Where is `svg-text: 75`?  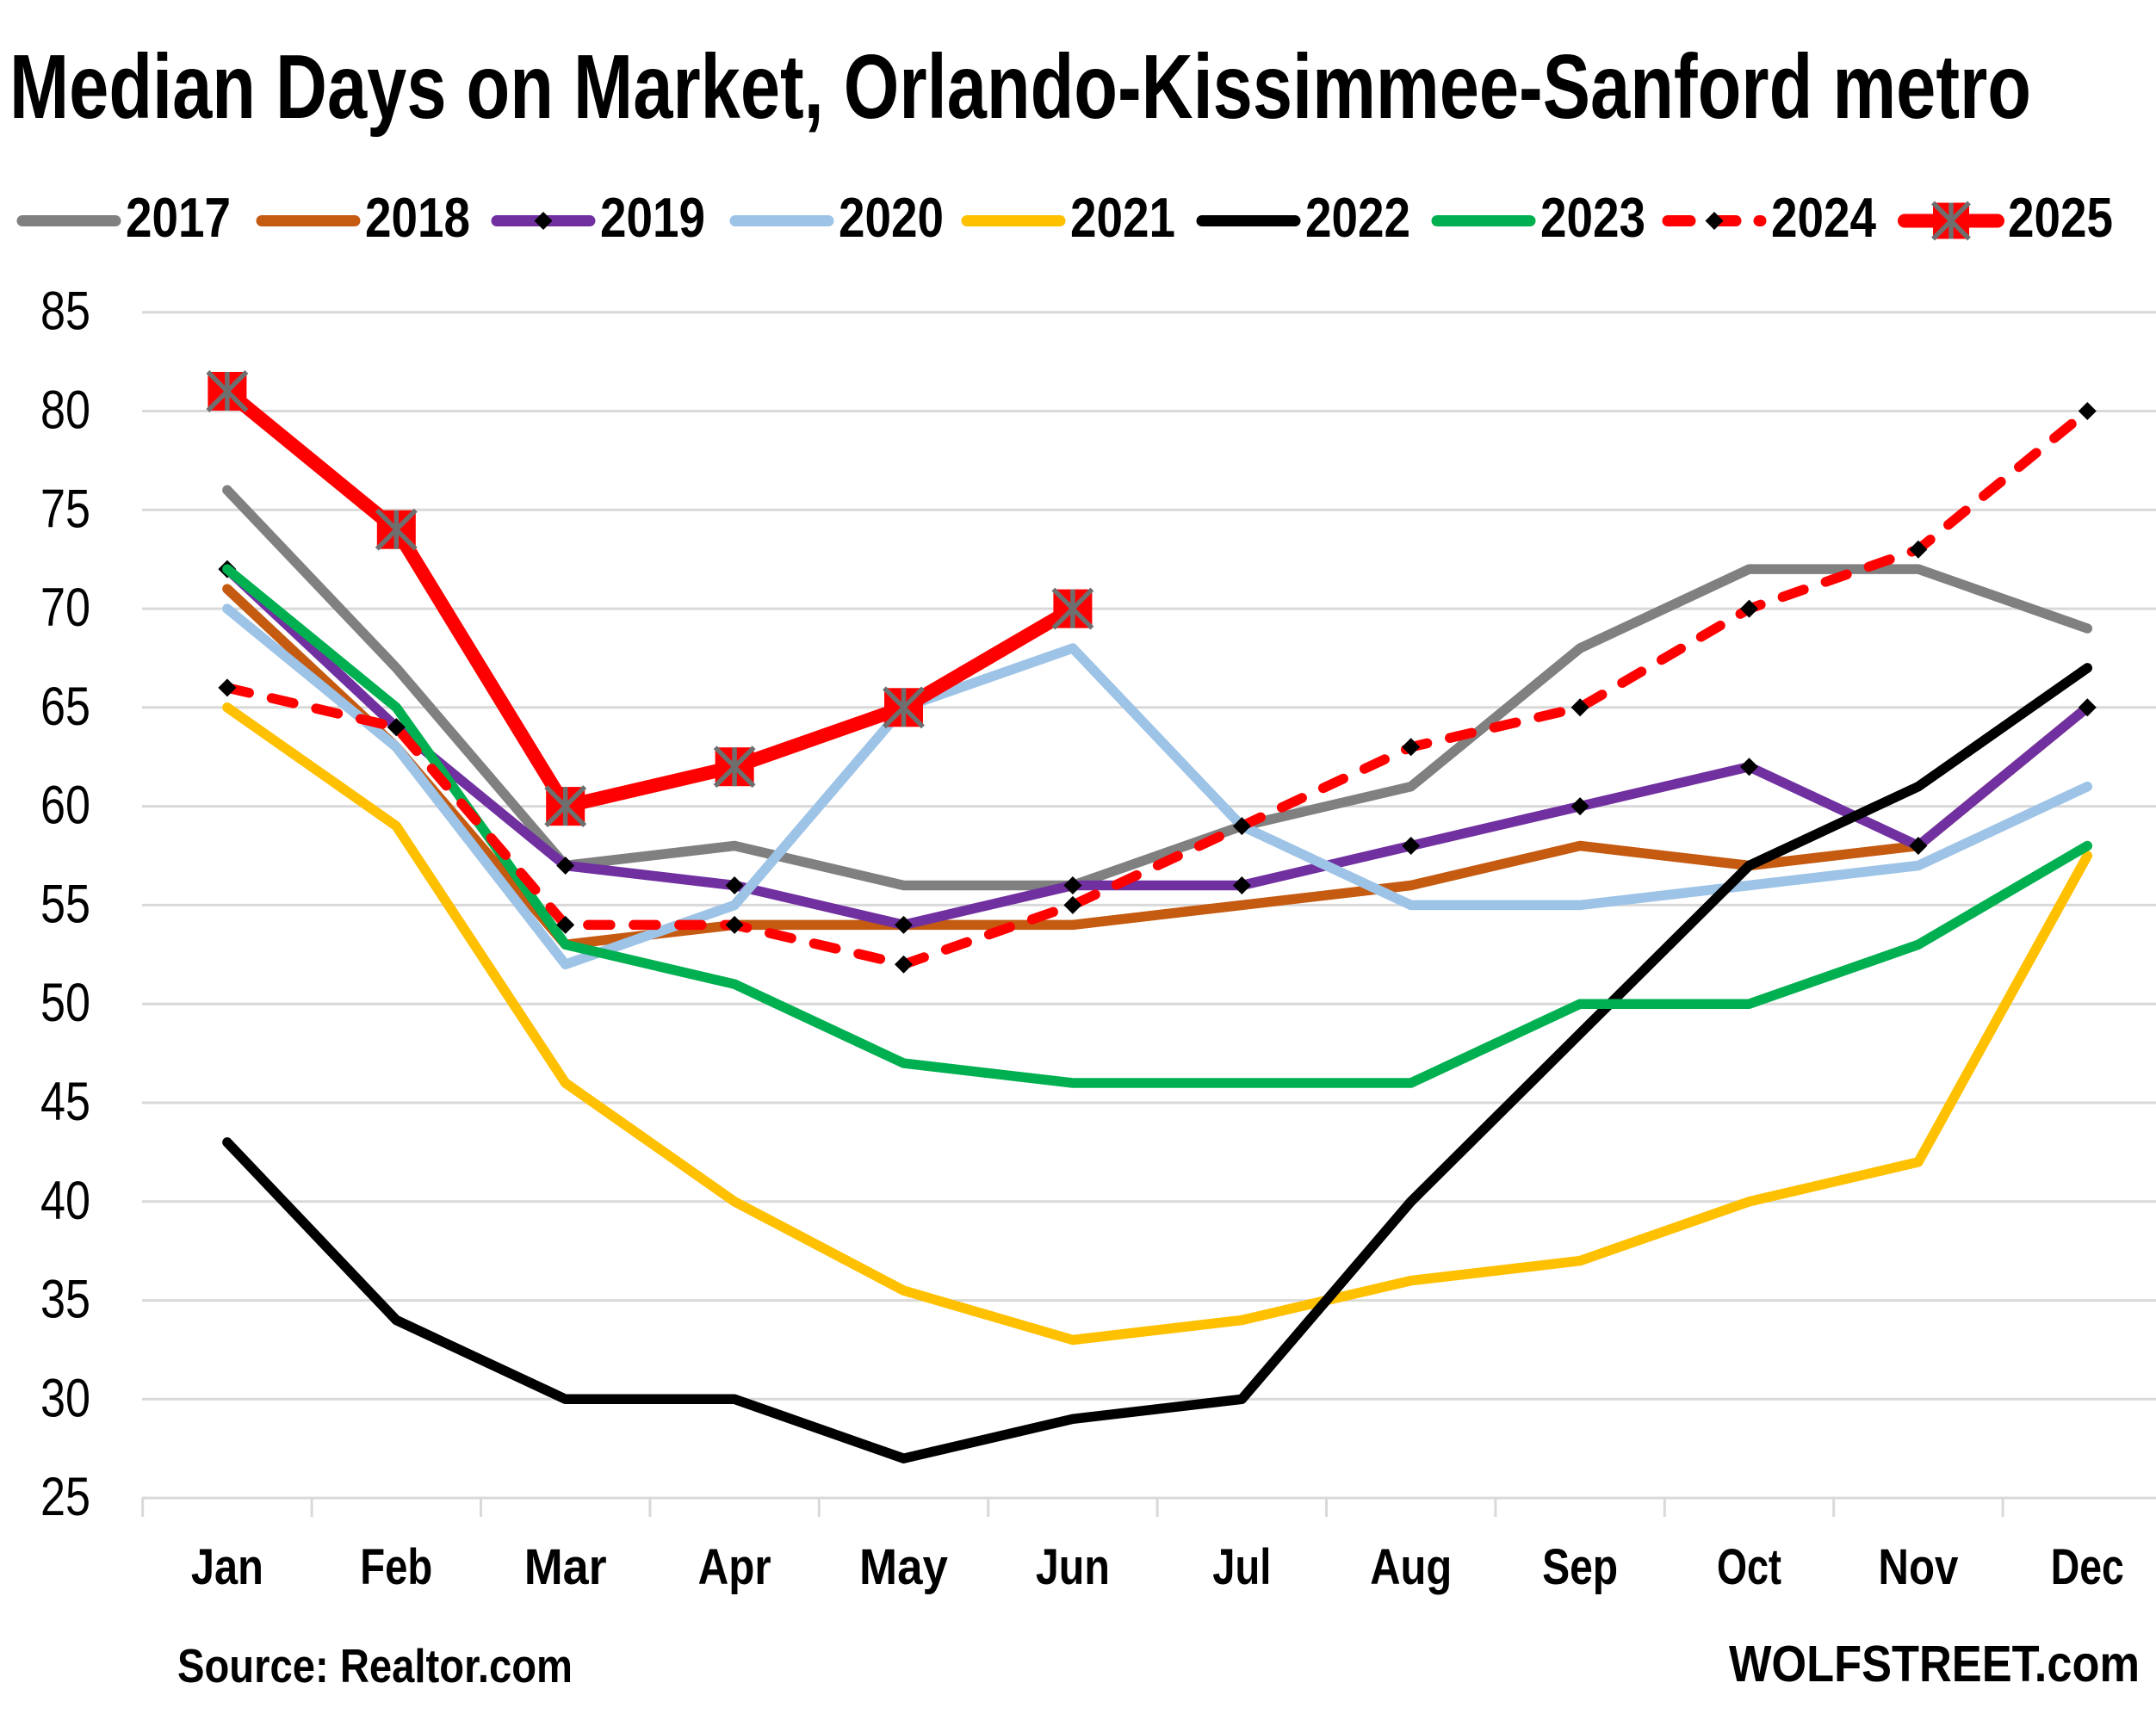 svg-text: 75 is located at coordinates (65, 509).